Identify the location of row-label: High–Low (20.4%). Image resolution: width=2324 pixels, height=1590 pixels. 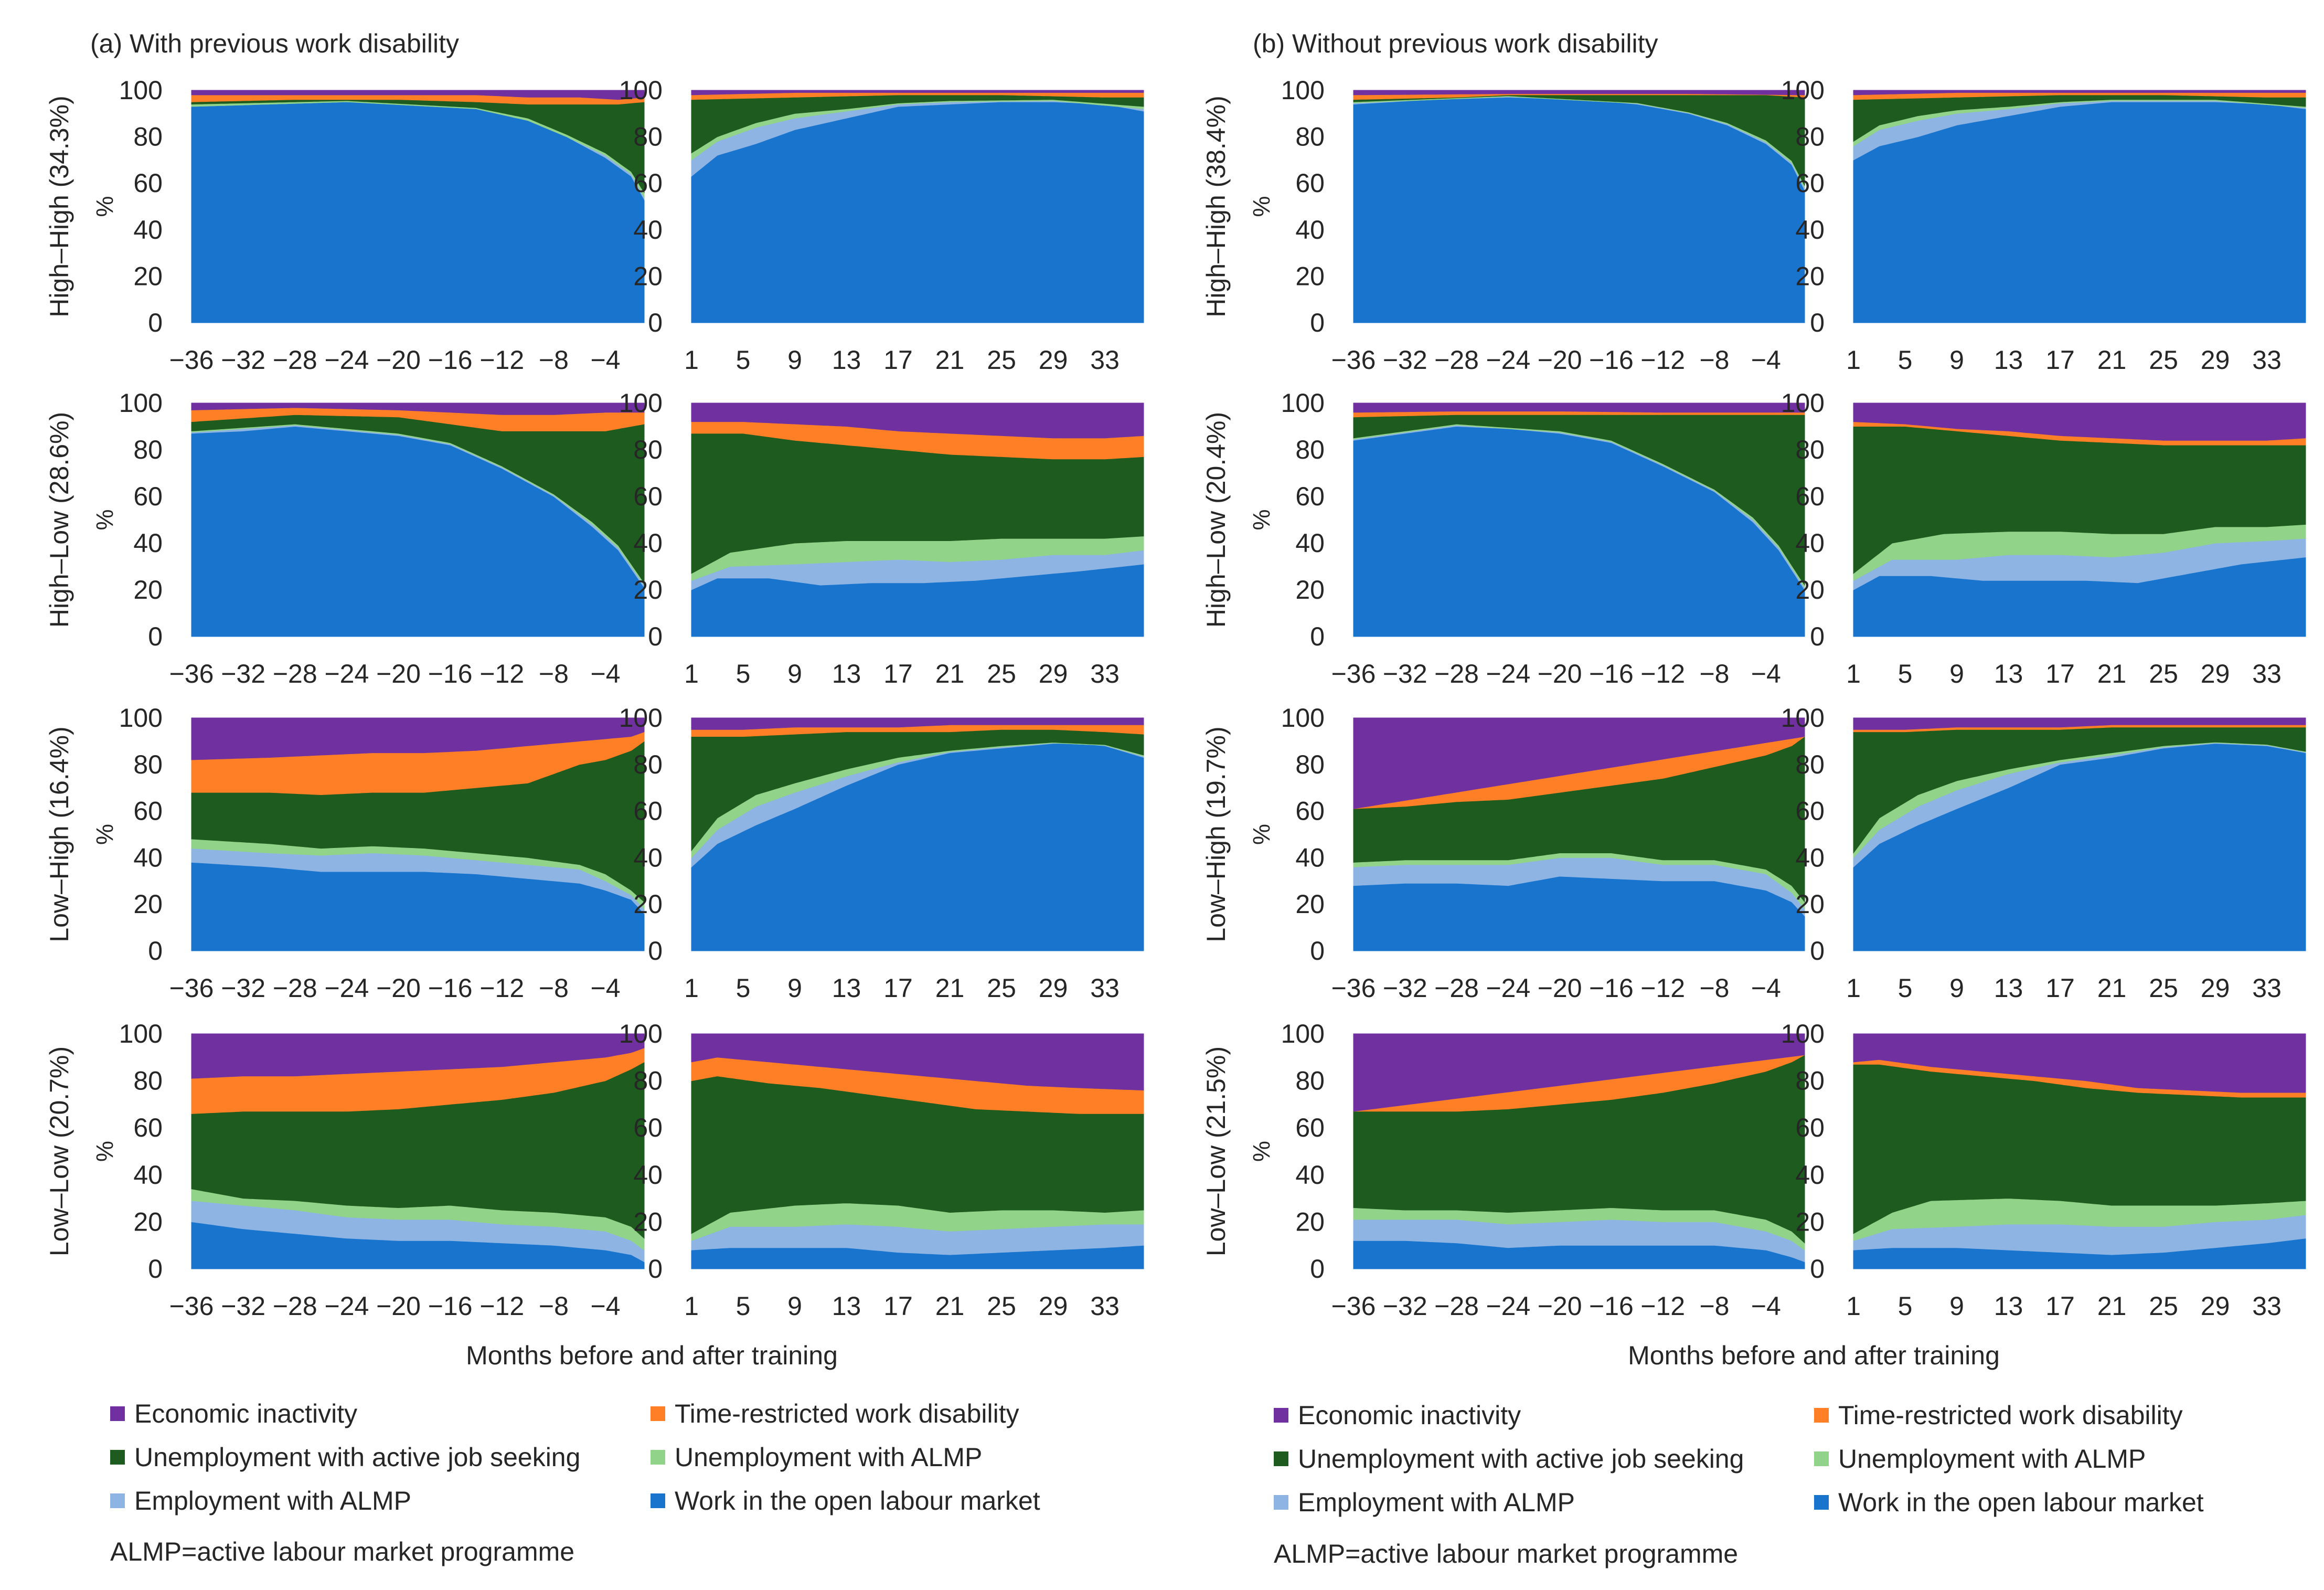
(1216, 520).